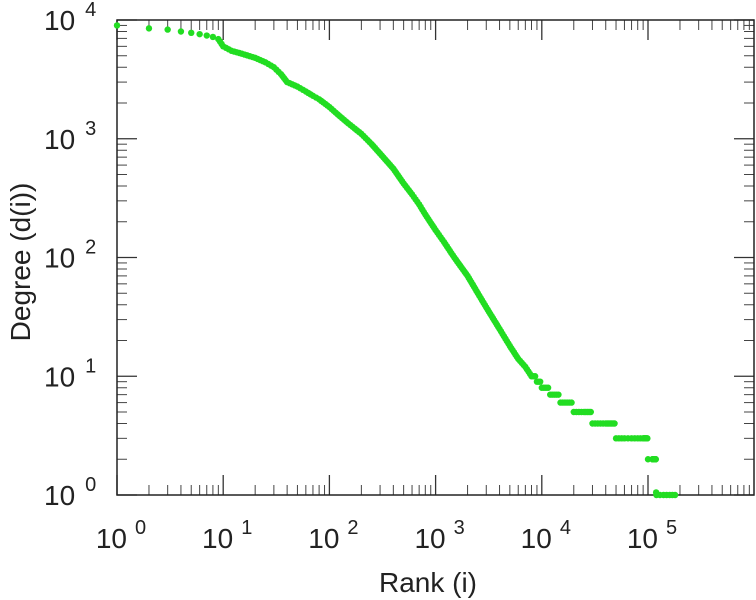  What do you see at coordinates (20, 262) in the screenshot?
I see `y-axis-label: Degree (d(i))` at bounding box center [20, 262].